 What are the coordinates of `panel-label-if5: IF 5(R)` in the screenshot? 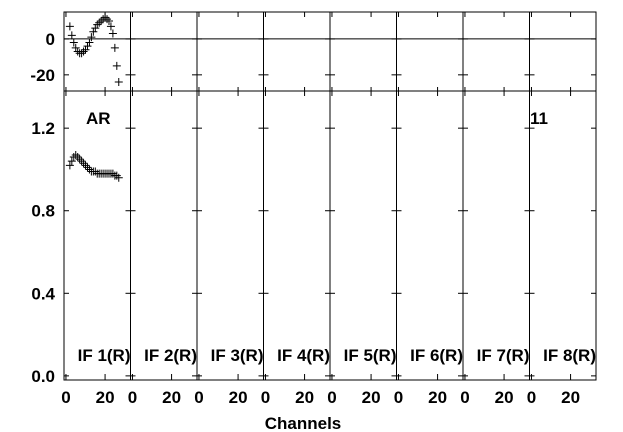 It's located at (370, 355).